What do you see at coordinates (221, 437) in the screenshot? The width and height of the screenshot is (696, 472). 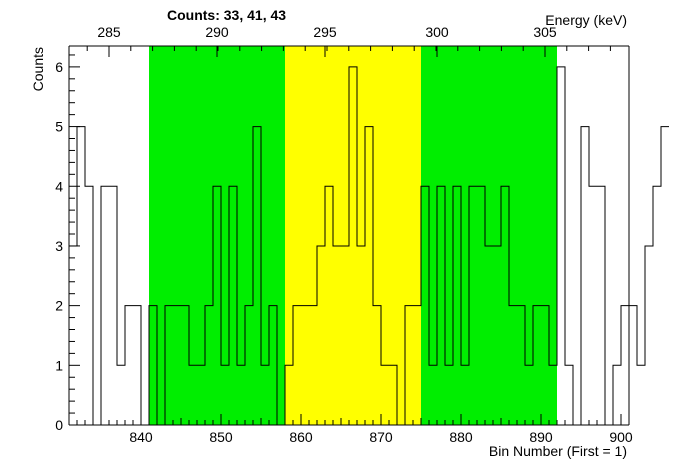 I see `x-tick-label: 850` at bounding box center [221, 437].